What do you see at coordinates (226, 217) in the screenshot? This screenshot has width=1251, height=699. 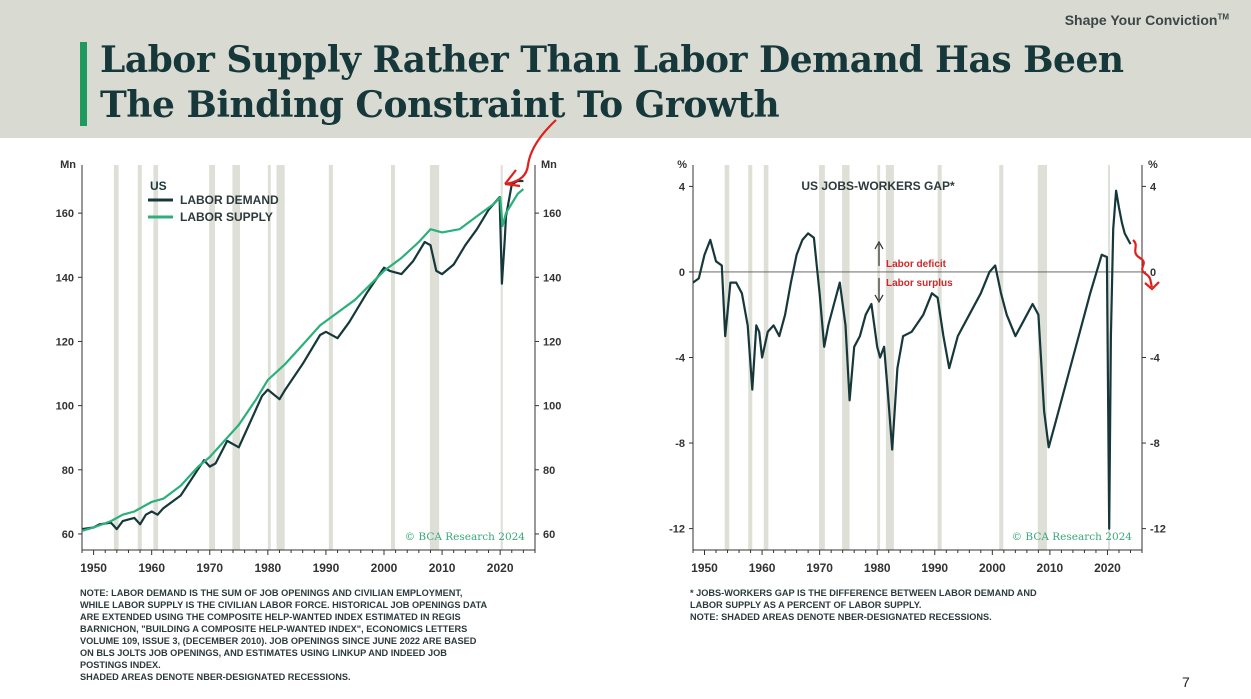 I see `legend-label: LABOR SUPPLY` at bounding box center [226, 217].